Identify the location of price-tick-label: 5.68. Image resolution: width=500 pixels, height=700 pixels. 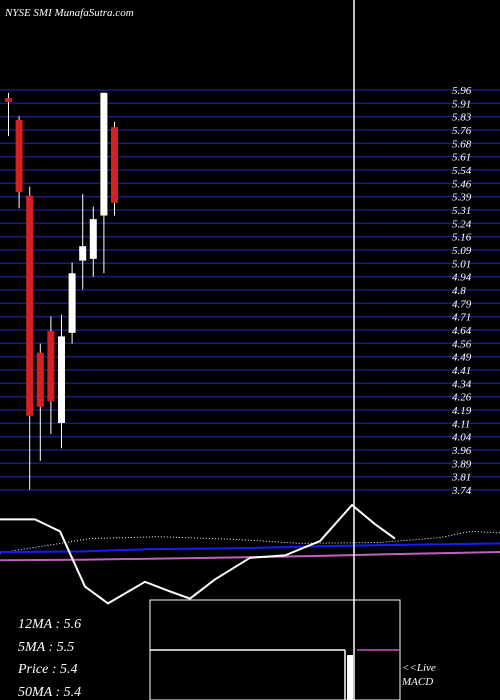
(462, 144).